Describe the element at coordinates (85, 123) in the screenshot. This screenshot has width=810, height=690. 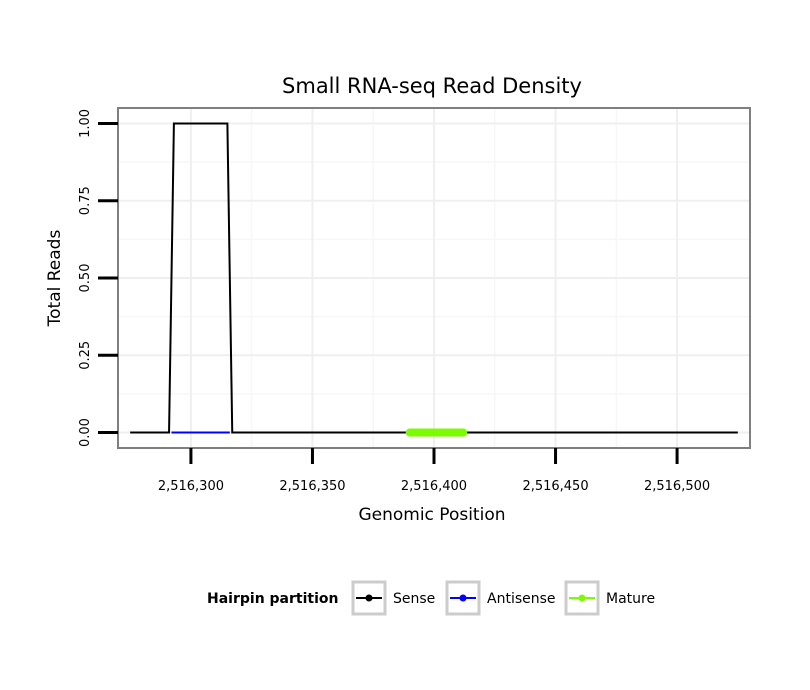
I see `y-tick-label: 1.00` at that location.